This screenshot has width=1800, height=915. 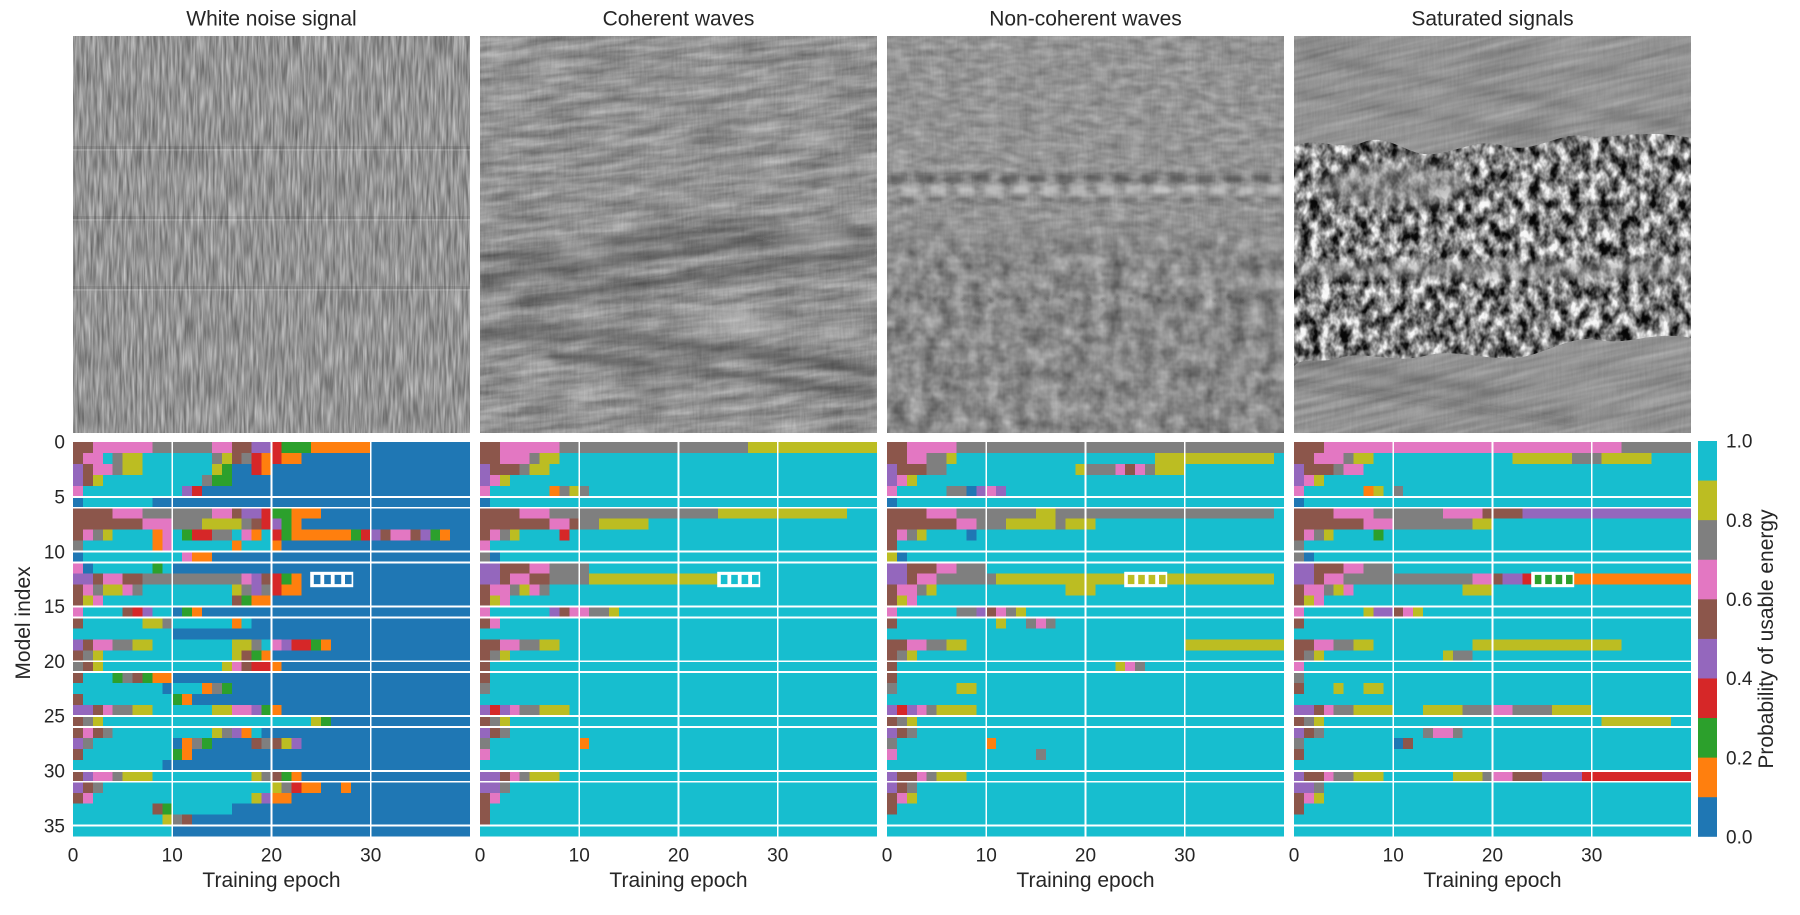 What do you see at coordinates (271, 19) in the screenshot?
I see `svg-text: White noise signal` at bounding box center [271, 19].